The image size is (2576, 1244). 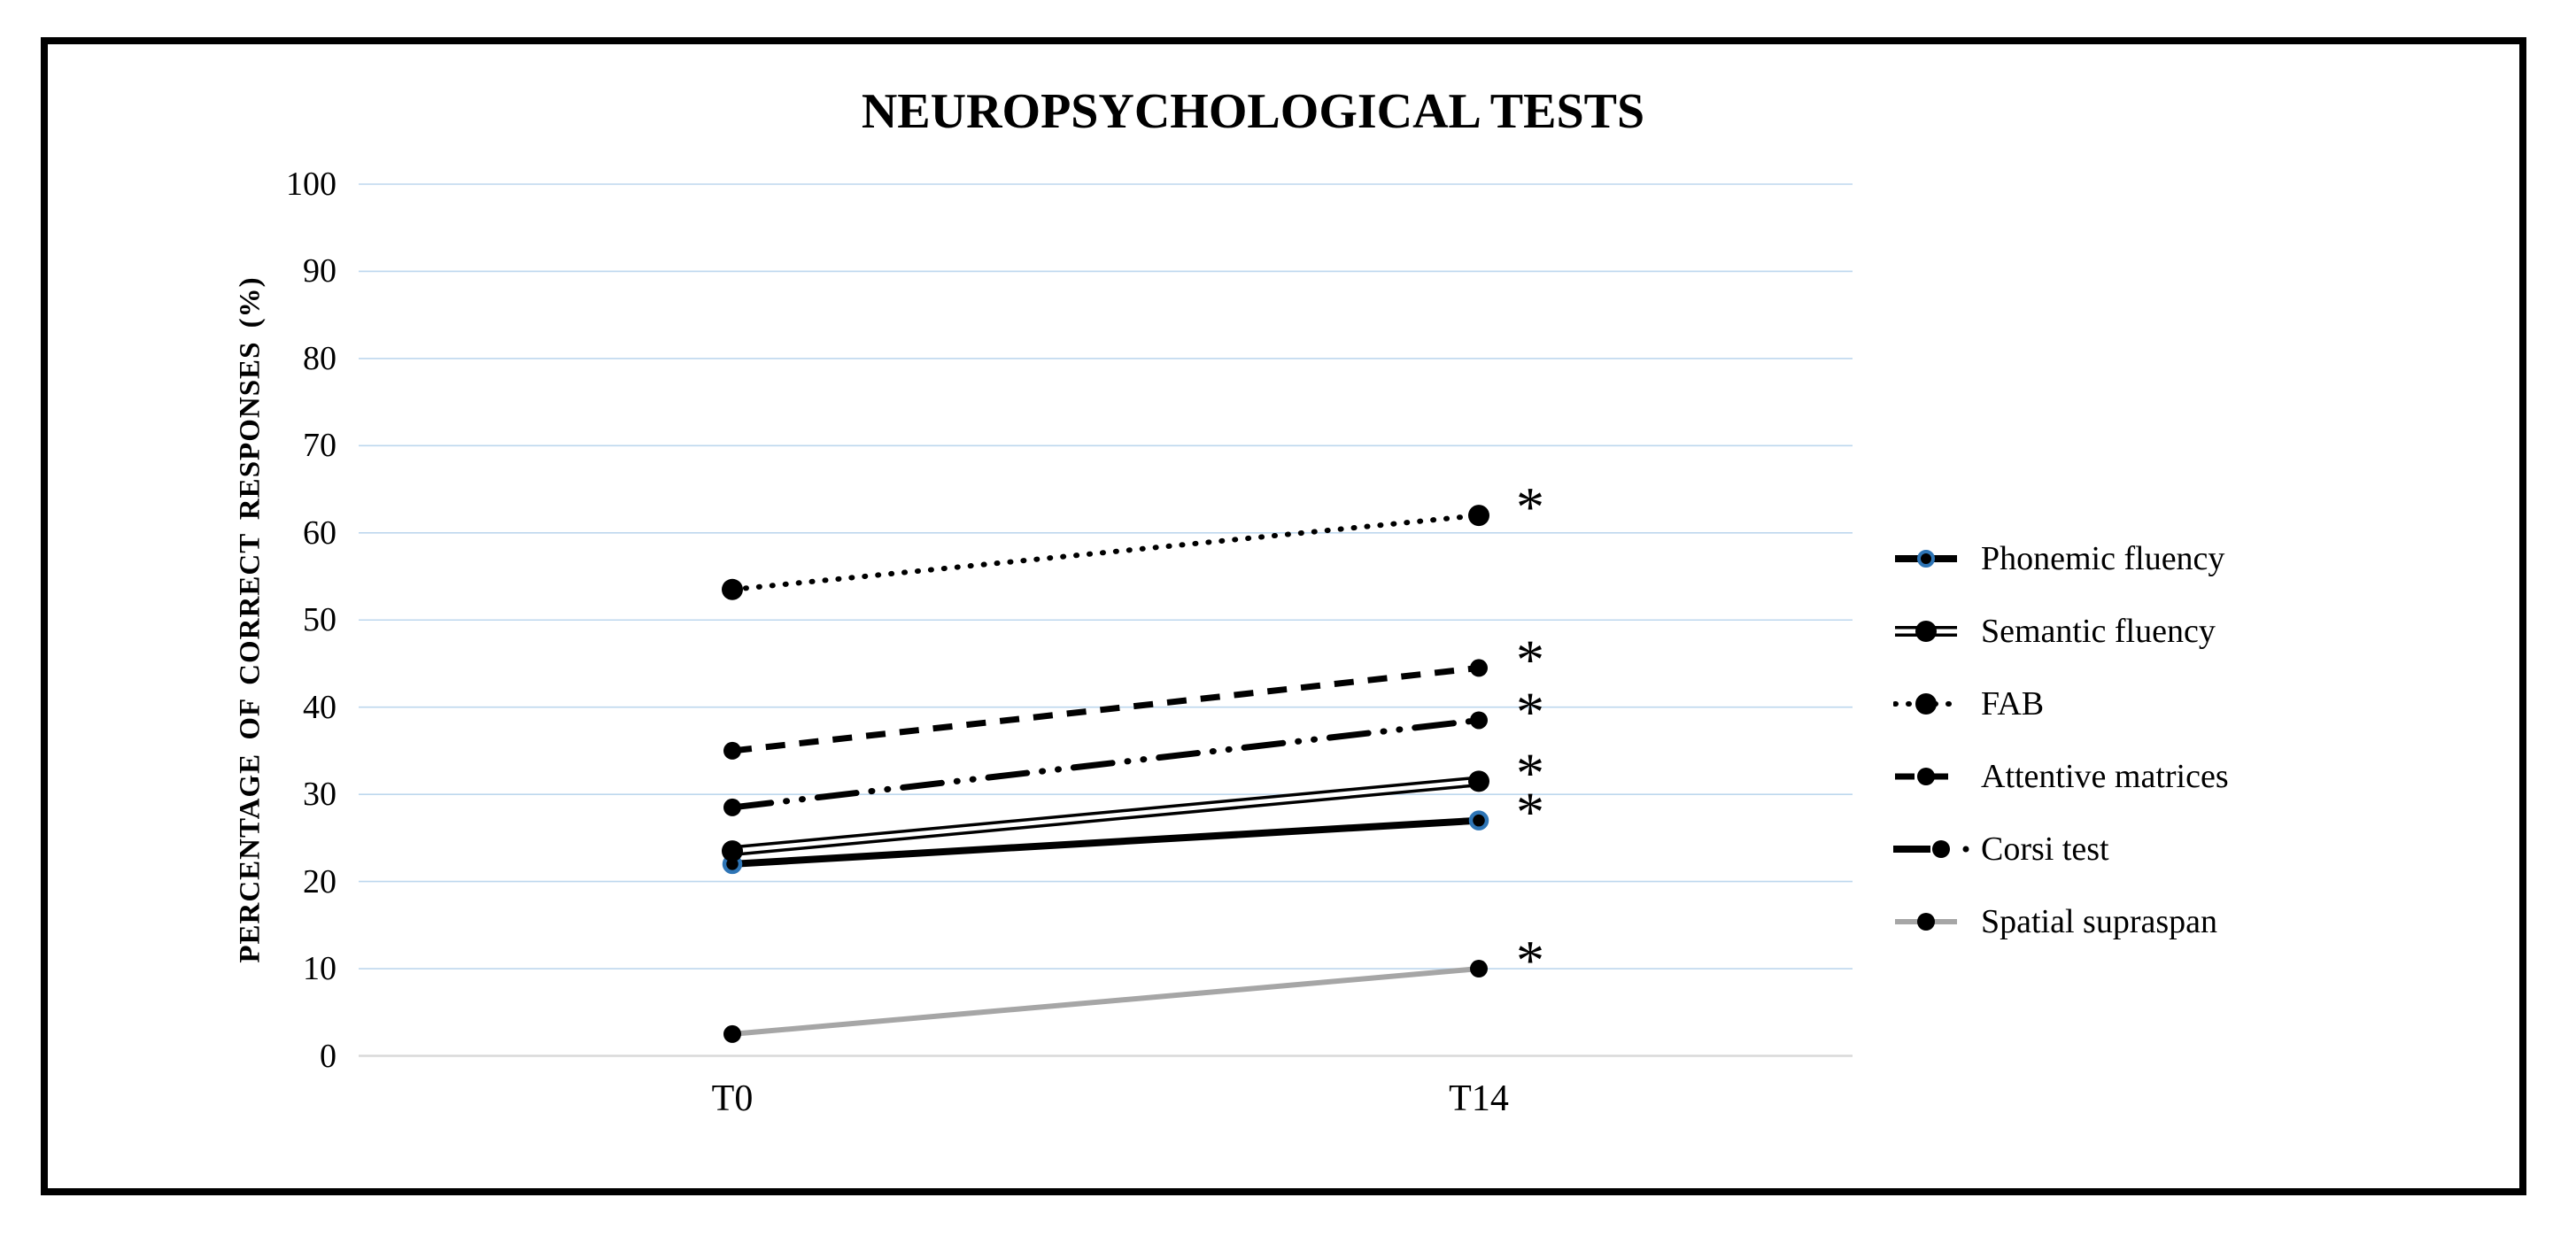 What do you see at coordinates (1253, 111) in the screenshot?
I see `chart-title: NEUROPSYCHOLOGICAL TESTS` at bounding box center [1253, 111].